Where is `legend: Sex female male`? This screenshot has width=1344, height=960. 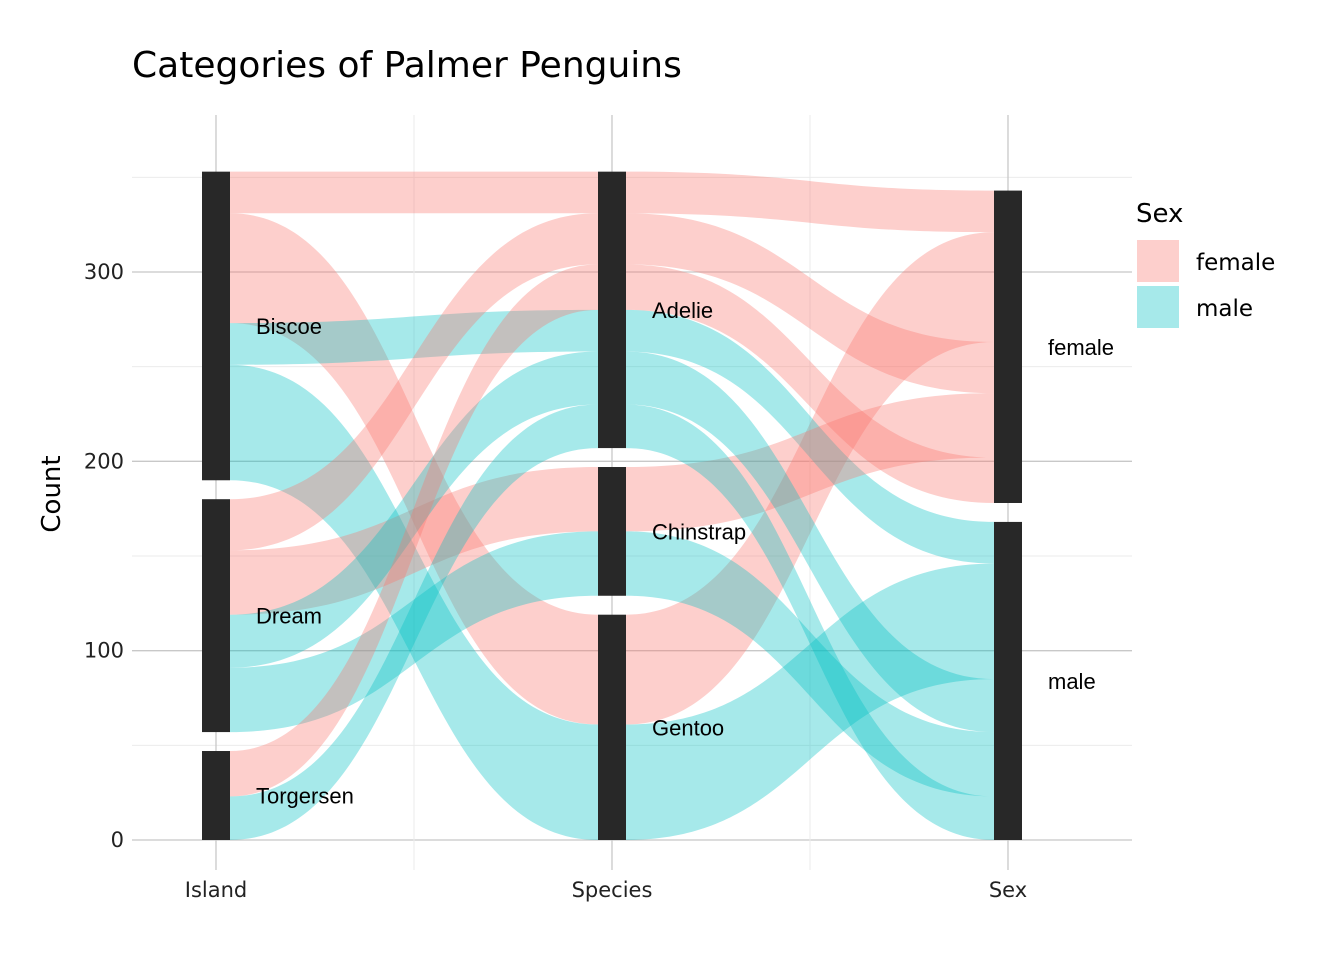
legend: Sex female male is located at coordinates (1205, 263).